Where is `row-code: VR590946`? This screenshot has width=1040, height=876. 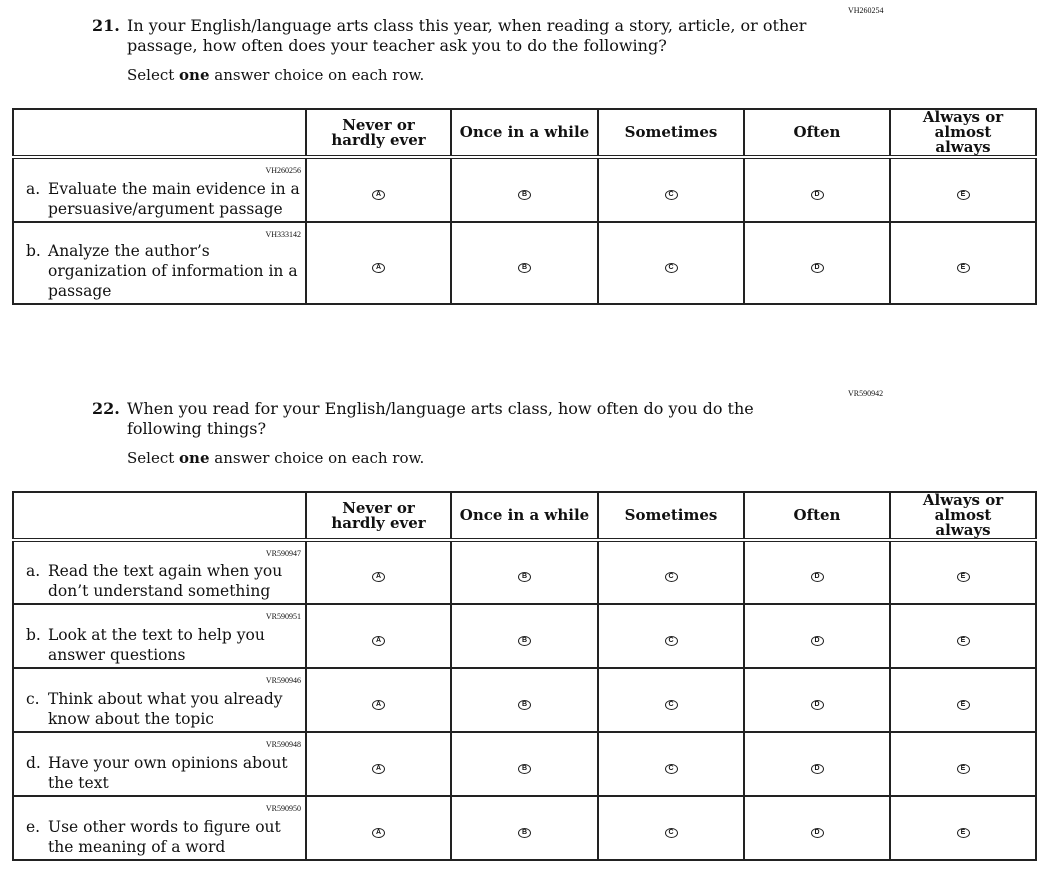
row-code: VR590946 is located at coordinates (283, 680).